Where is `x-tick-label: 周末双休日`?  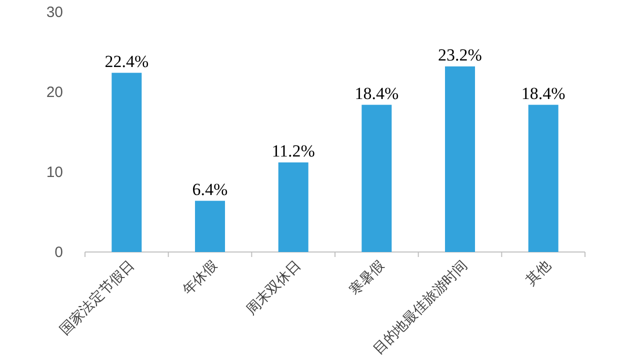
x-tick-label: 周末双休日 is located at coordinates (273, 287).